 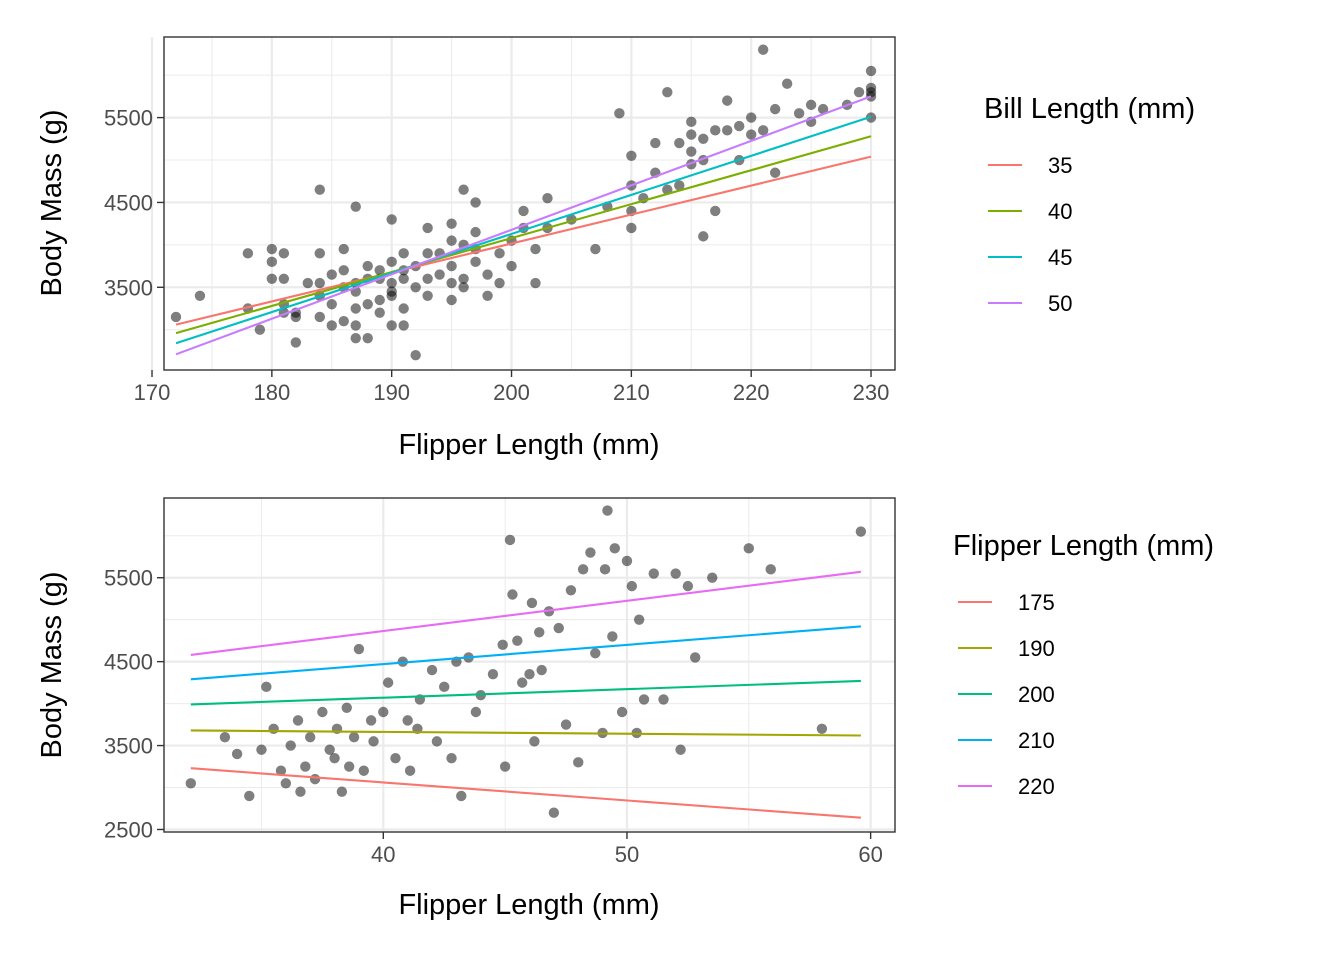 What do you see at coordinates (1036, 786) in the screenshot?
I see `legend-label-220: 220` at bounding box center [1036, 786].